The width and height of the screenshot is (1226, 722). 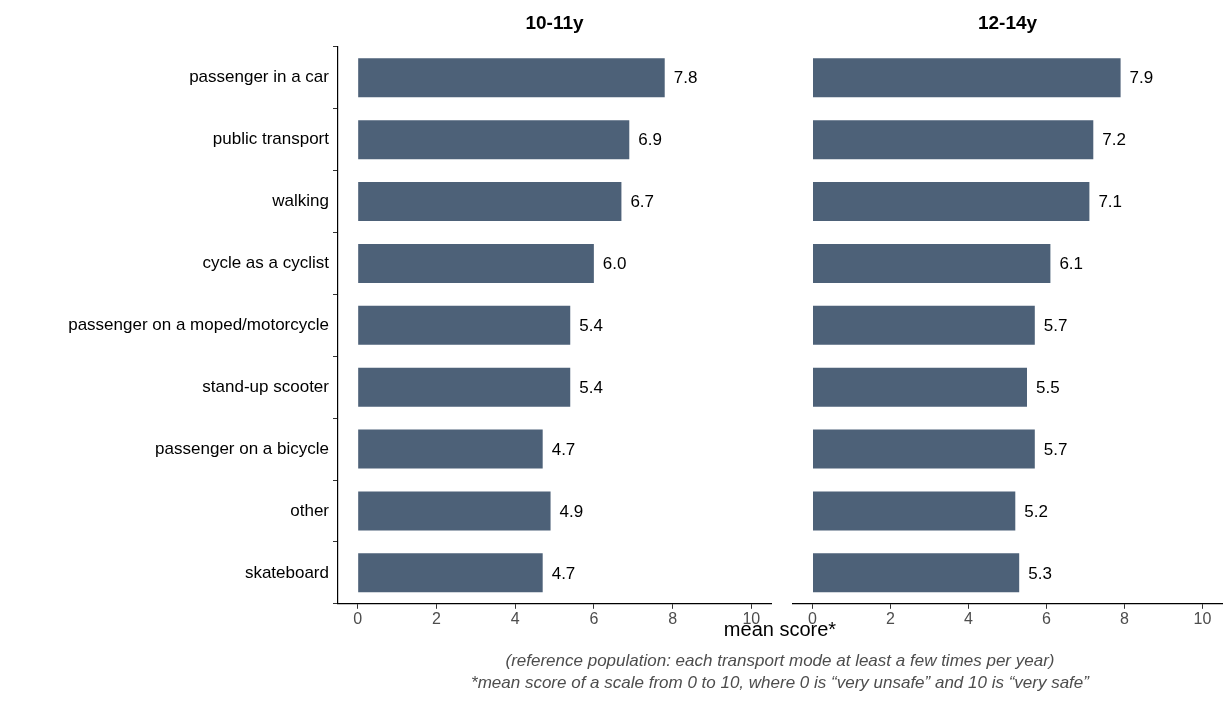 What do you see at coordinates (571, 511) in the screenshot?
I see `data-label: 4.9` at bounding box center [571, 511].